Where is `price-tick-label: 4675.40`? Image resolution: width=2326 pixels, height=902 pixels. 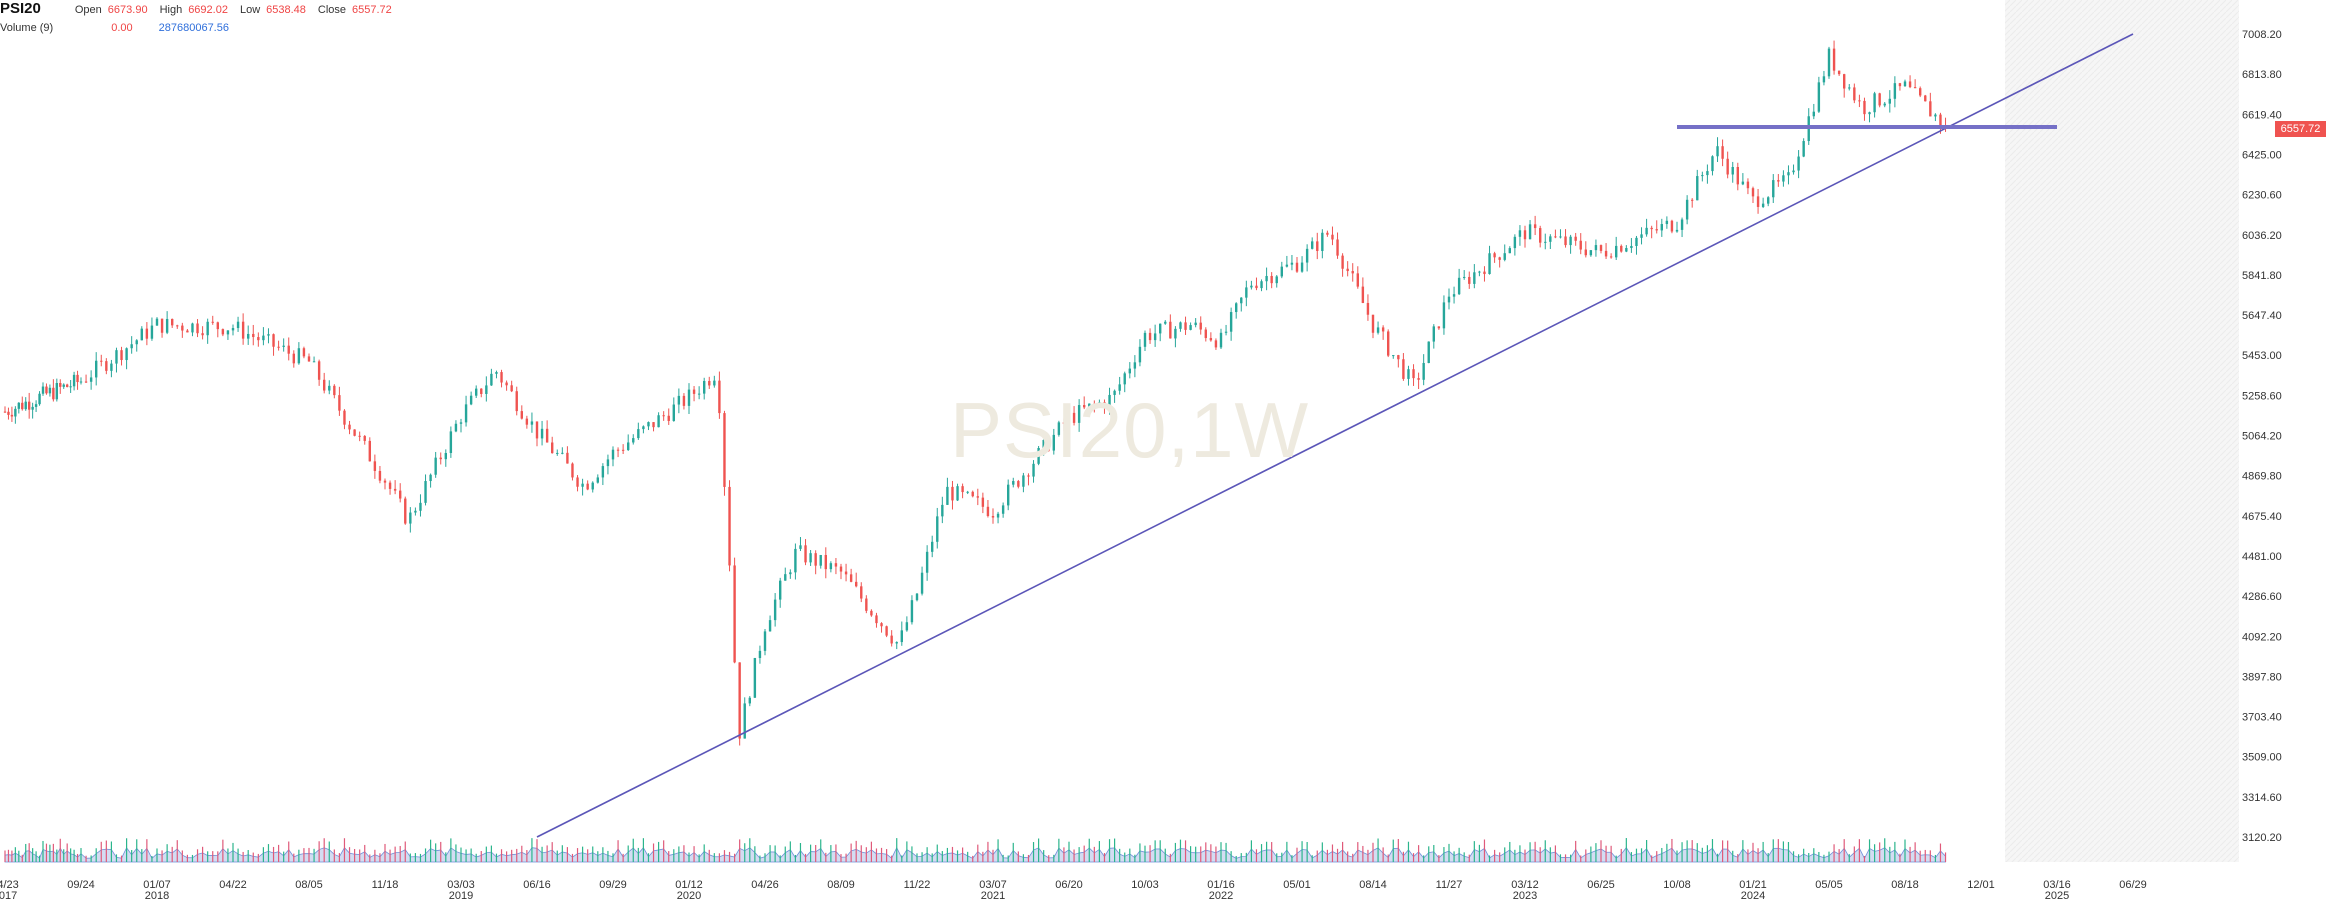 price-tick-label: 4675.40 is located at coordinates (2262, 517).